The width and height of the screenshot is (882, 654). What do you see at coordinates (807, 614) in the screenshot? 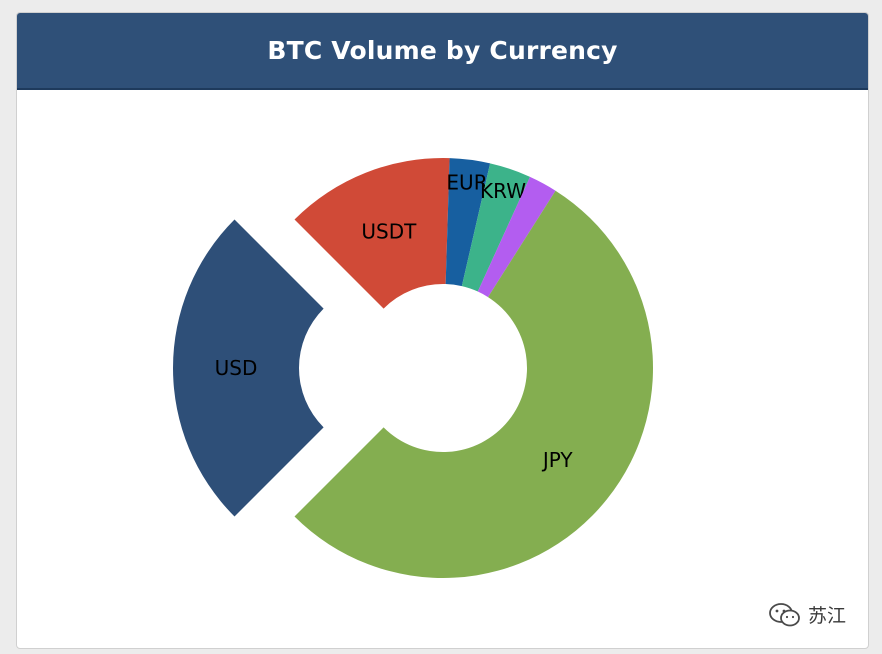
I see `watermark: 苏江` at bounding box center [807, 614].